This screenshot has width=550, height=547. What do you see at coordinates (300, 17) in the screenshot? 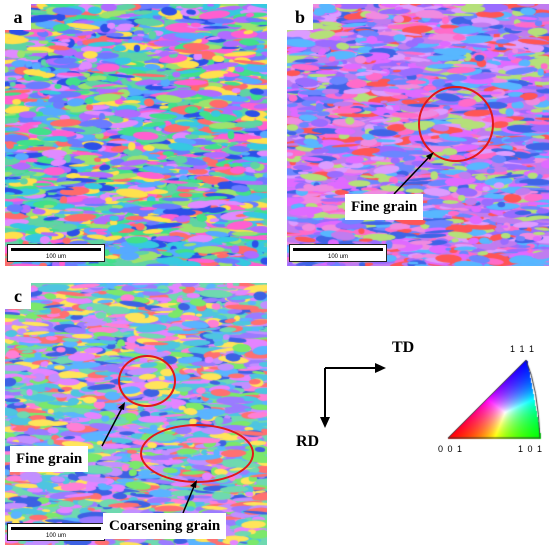
I see `panel-label: b` at bounding box center [300, 17].